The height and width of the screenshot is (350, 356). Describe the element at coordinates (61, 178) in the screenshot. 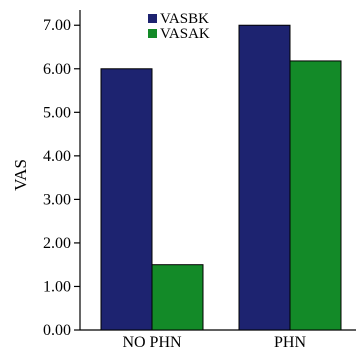

I see `y-axis-ticks: 0.00 1.00 2.00 3.00 4.00 5.00 6.00 7.00` at that location.